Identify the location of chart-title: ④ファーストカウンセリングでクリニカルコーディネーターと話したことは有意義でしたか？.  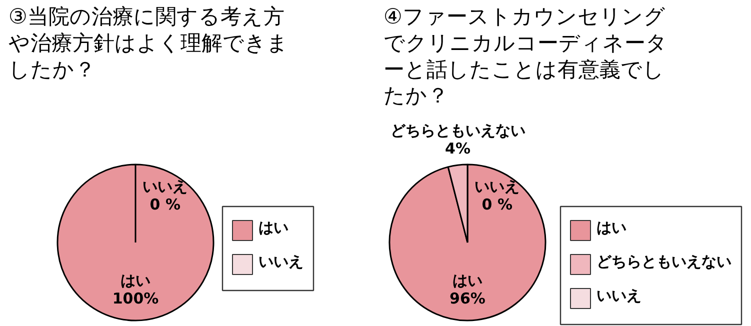
(526, 56).